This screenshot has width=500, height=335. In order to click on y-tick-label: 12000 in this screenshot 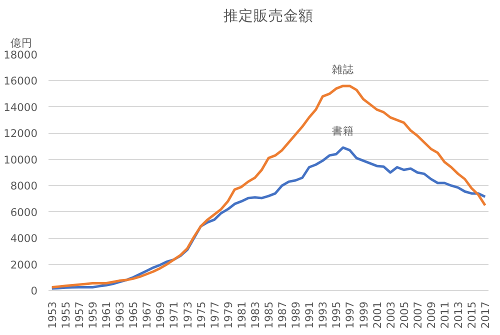, I will do `click(21, 133)`.